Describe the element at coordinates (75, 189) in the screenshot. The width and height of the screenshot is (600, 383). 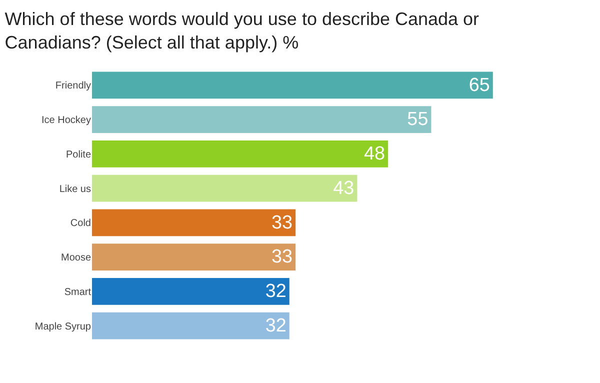
I see `y-tick-label: Like us` at that location.